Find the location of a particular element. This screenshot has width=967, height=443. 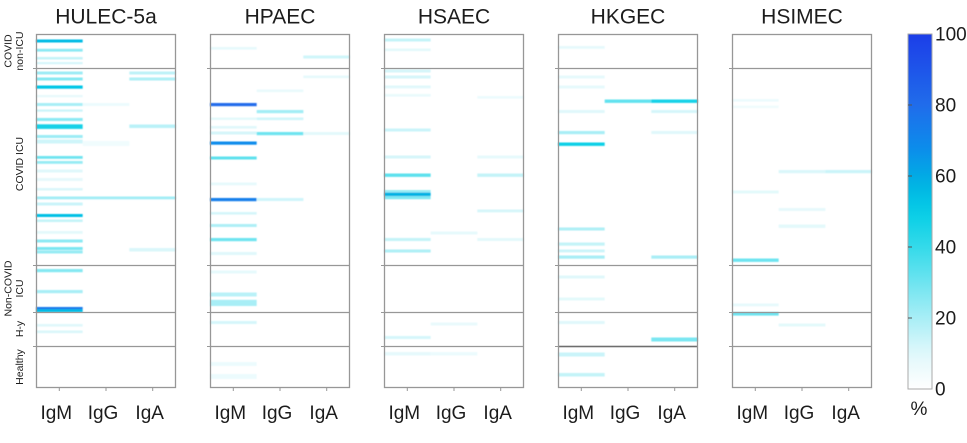

svg-text: HSIMEC is located at coordinates (802, 17).